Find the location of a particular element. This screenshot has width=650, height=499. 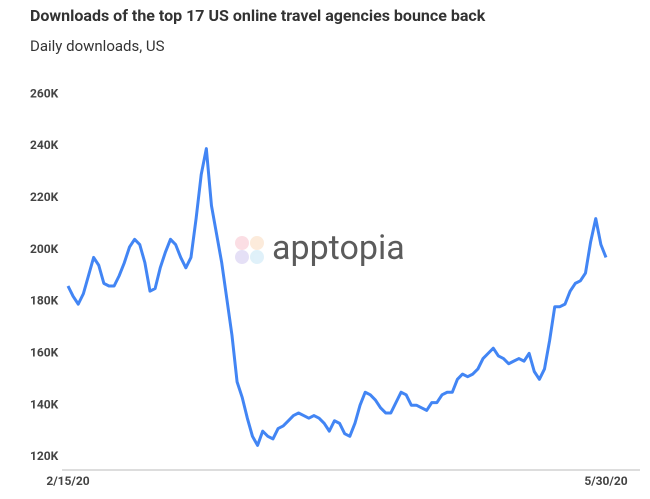

x-tick-label: 2/15/20 is located at coordinates (67, 481).